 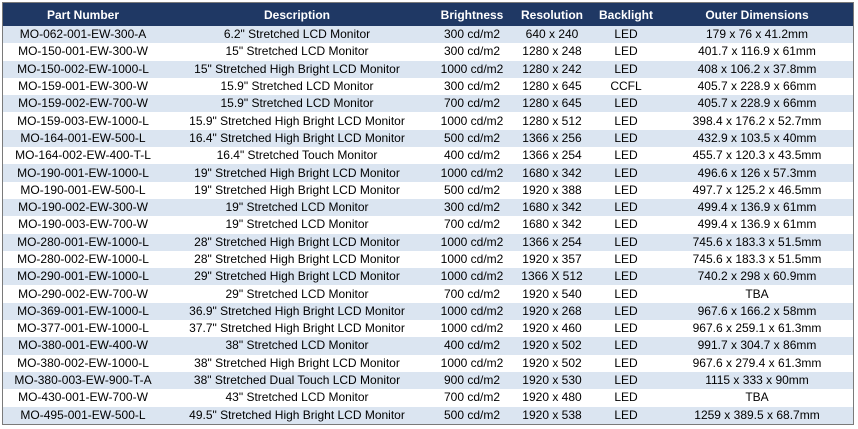 I want to click on cell-outer-dimensions: 967.6 x 166.2 x 58mm, so click(x=757, y=311).